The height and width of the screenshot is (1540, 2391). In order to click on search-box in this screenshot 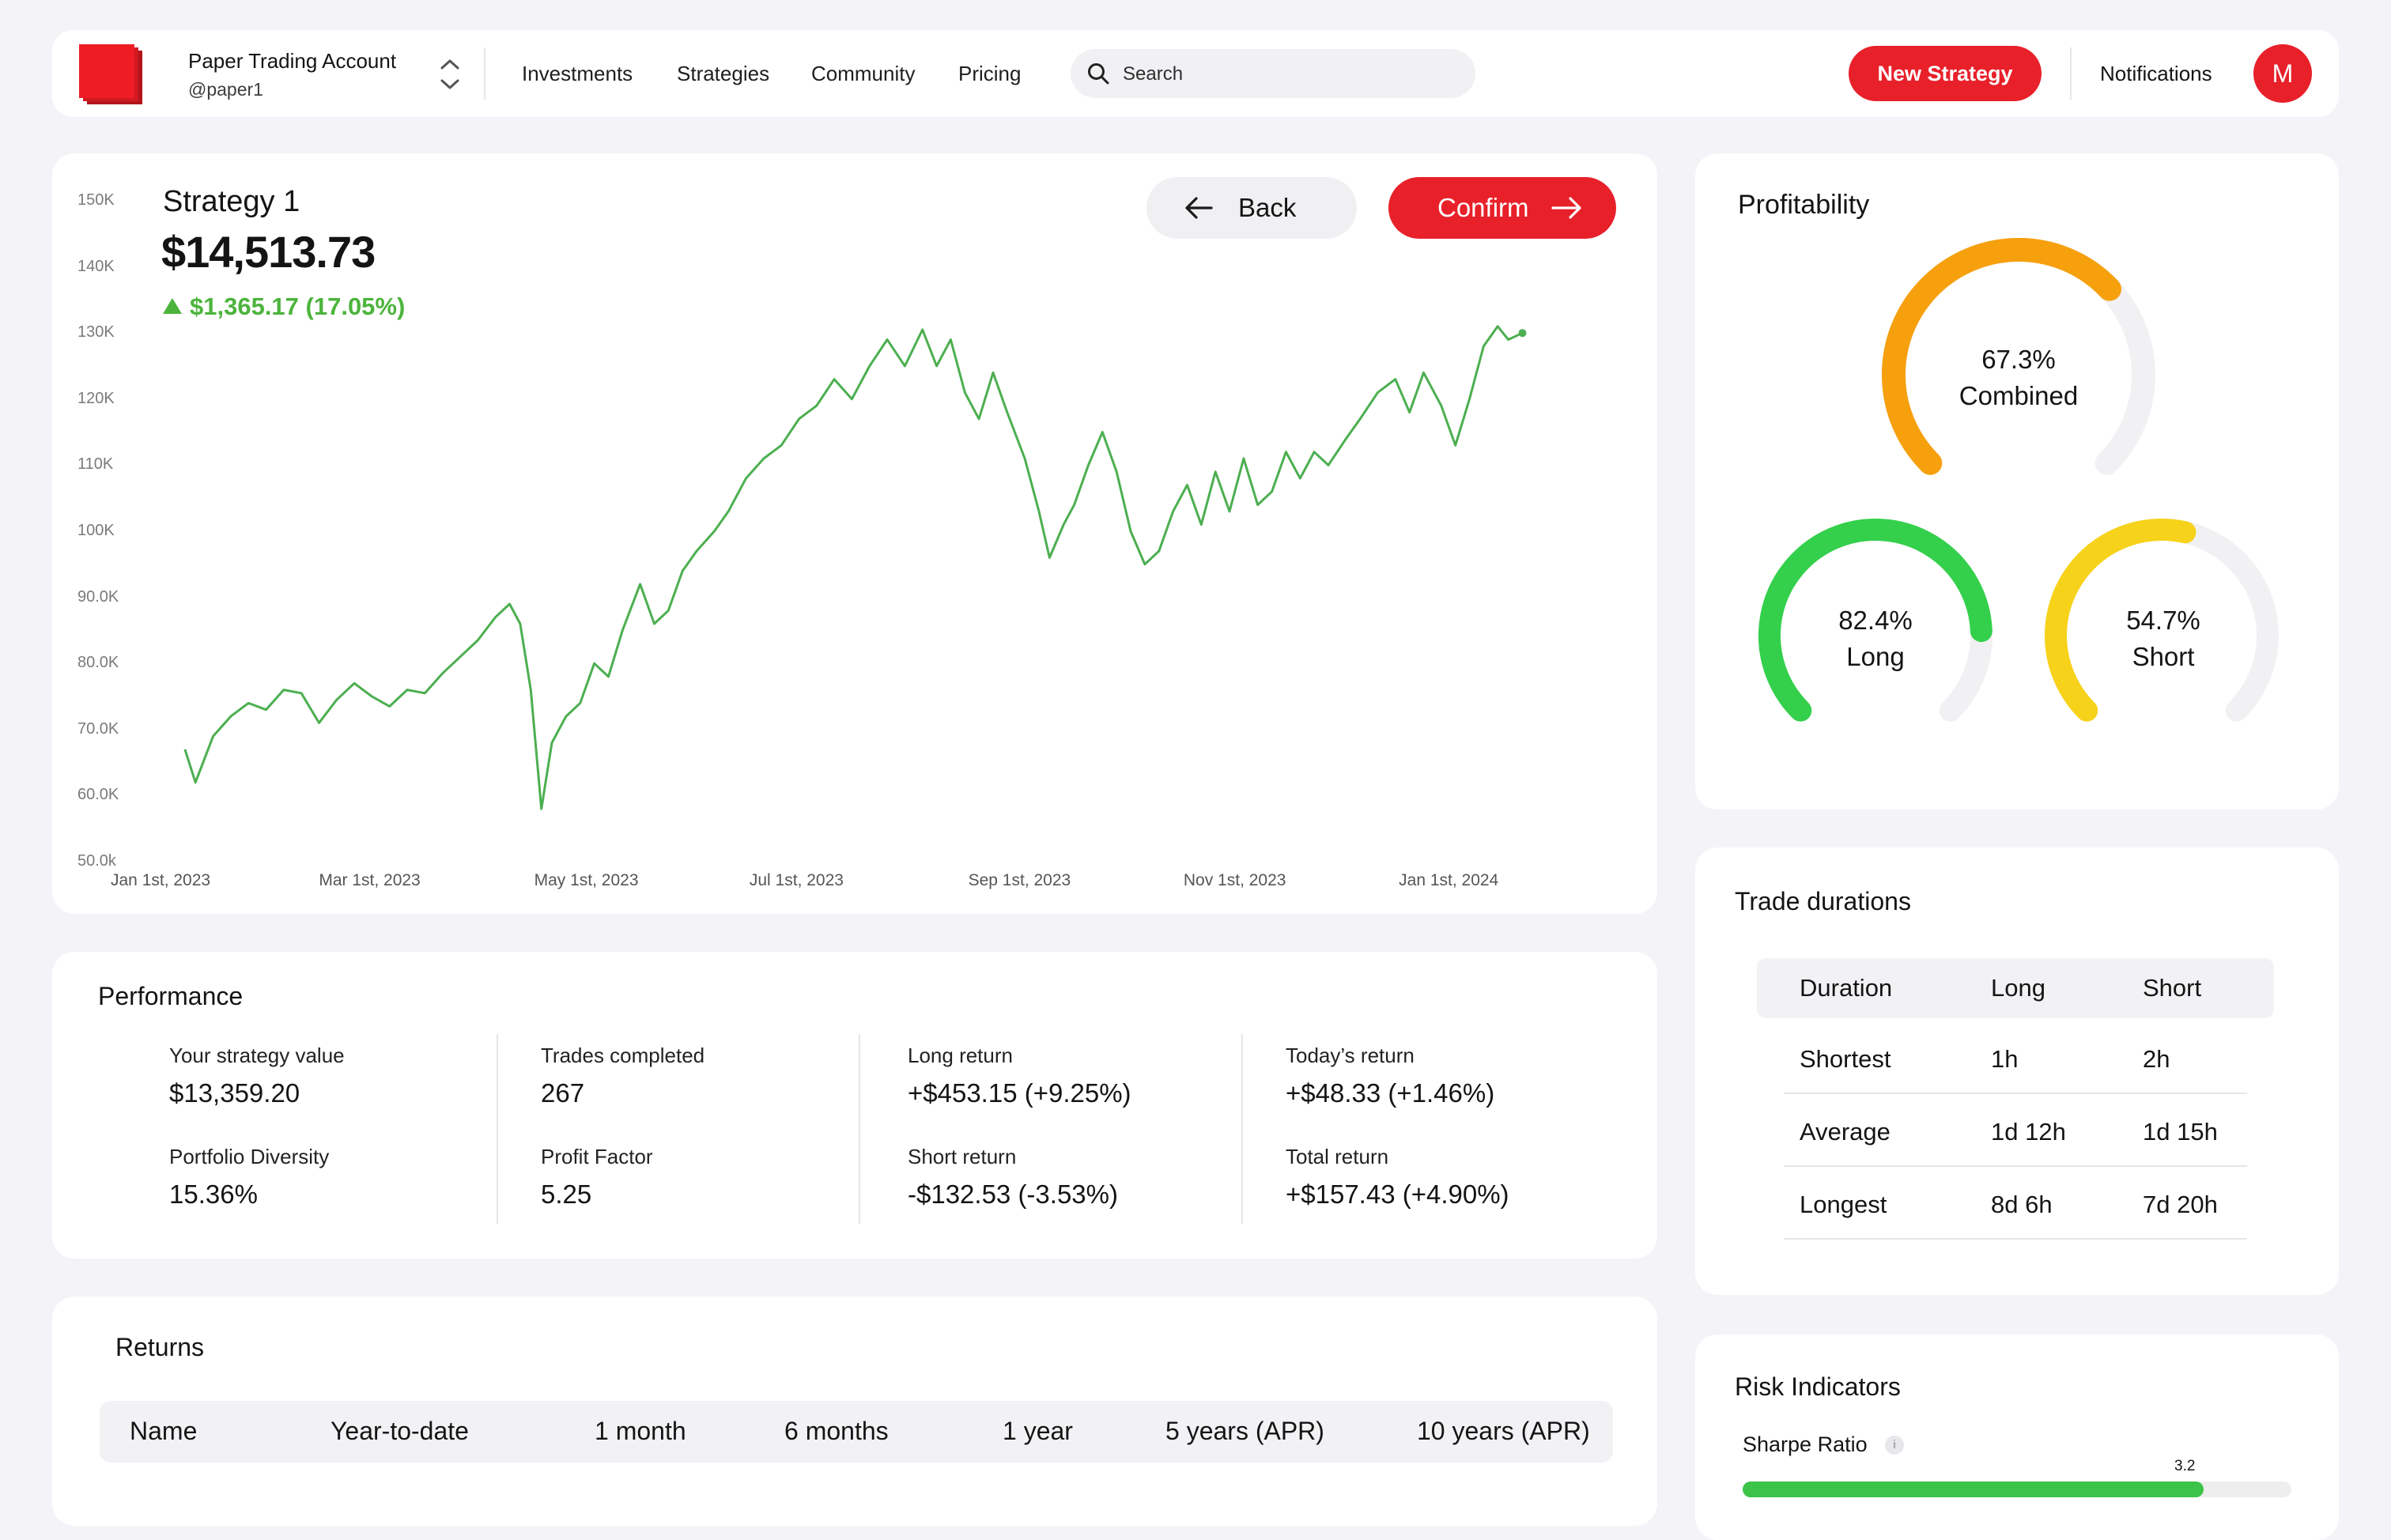, I will do `click(1273, 74)`.